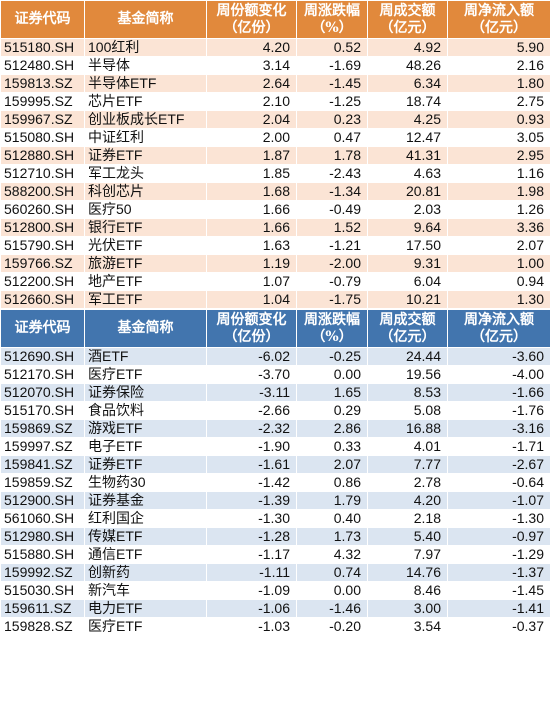 The width and height of the screenshot is (550, 707). I want to click on cell-turnover: 24.44, so click(407, 356).